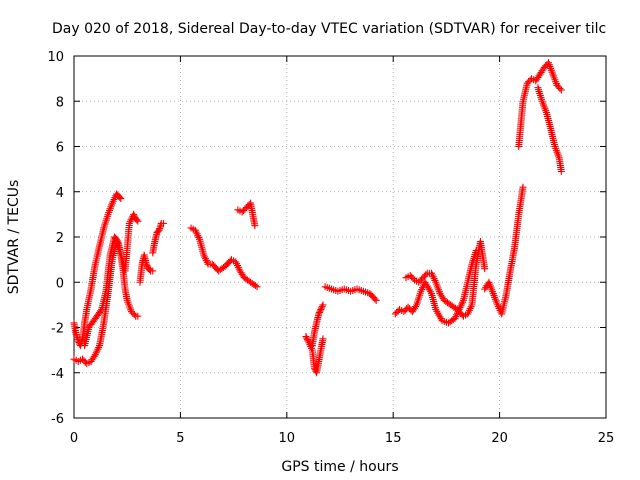 The height and width of the screenshot is (480, 640). What do you see at coordinates (14, 237) in the screenshot?
I see `y-axis-label: SDTVAR / TECUs` at bounding box center [14, 237].